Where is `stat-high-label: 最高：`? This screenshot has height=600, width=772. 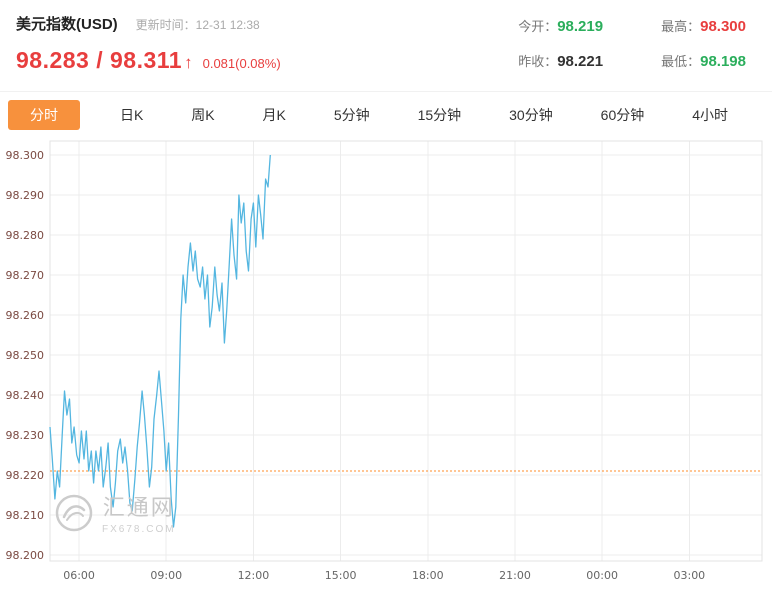
stat-high-label: 最高： is located at coordinates (681, 26).